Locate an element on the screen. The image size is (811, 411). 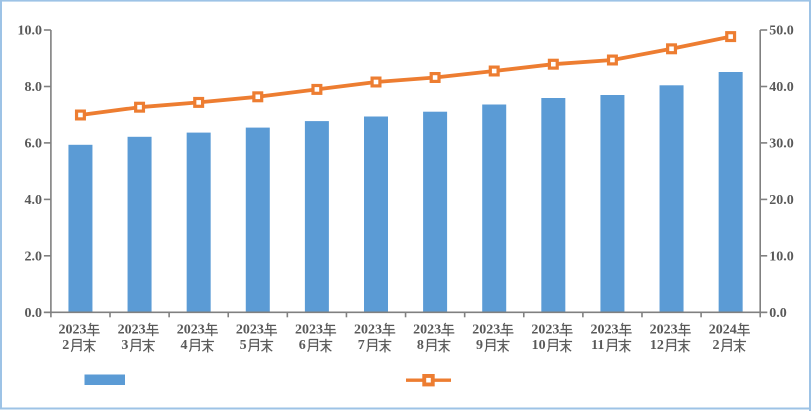
svg-text: 30.0 is located at coordinates (781, 144).